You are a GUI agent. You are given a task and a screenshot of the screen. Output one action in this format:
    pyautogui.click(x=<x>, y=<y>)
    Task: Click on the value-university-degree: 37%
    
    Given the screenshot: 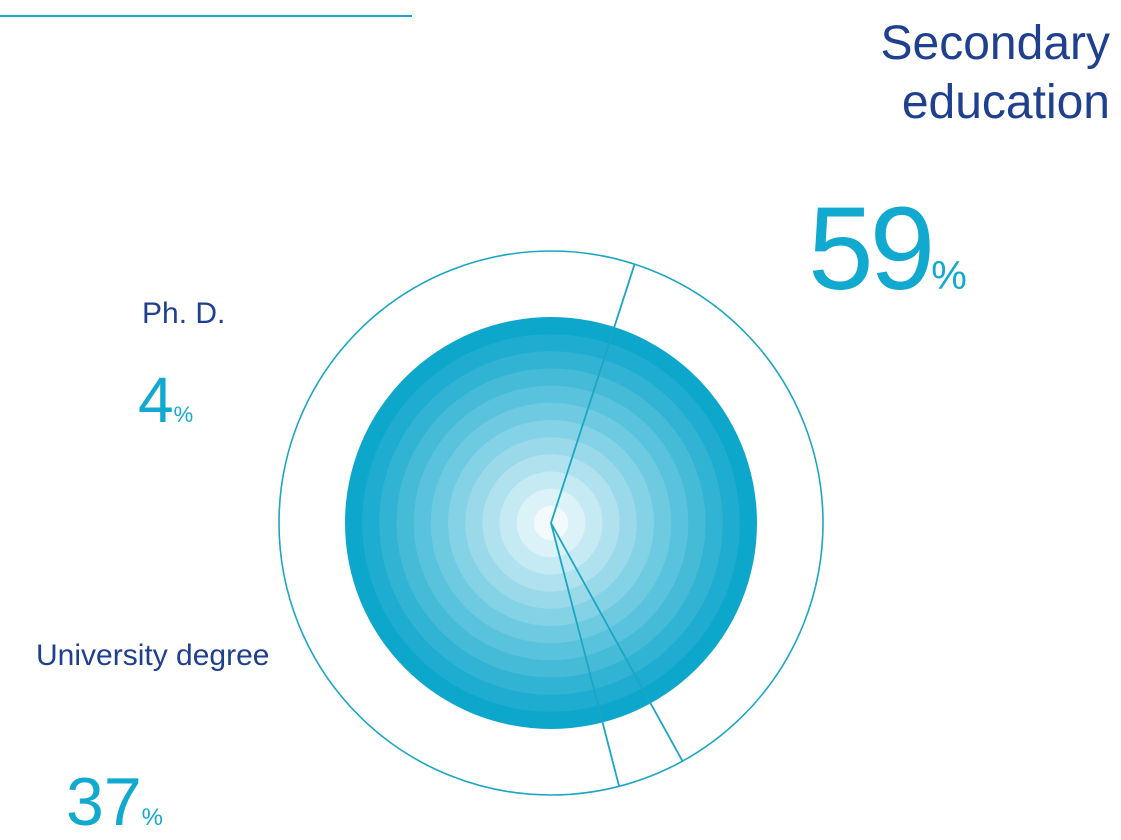 What is the action you would take?
    pyautogui.click(x=114, y=802)
    